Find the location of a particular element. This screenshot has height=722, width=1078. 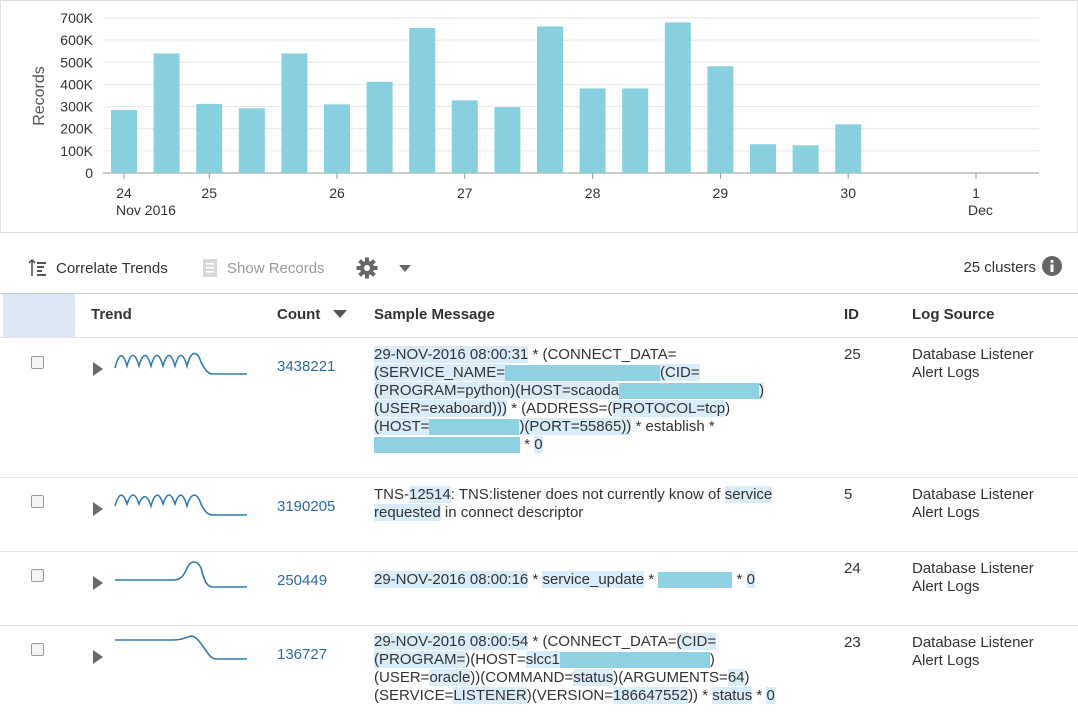

show-records-button: Show Records is located at coordinates (263, 268).